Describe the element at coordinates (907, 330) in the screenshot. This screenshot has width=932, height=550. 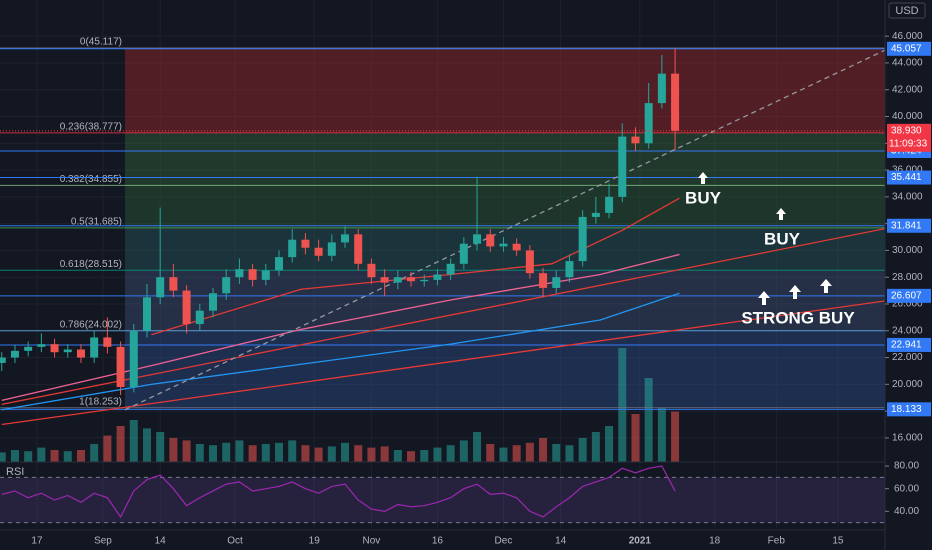
I see `y-tick-label: 24.000` at that location.